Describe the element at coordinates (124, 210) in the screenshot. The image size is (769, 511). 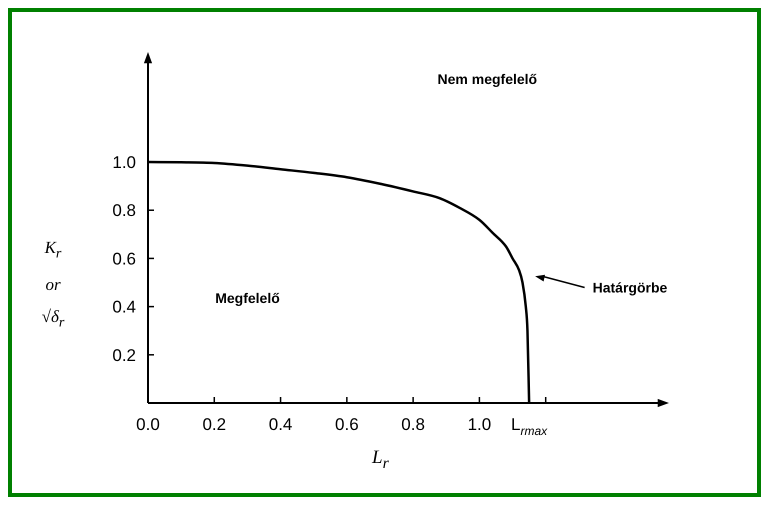
I see `y-tick-label: 0.8` at that location.